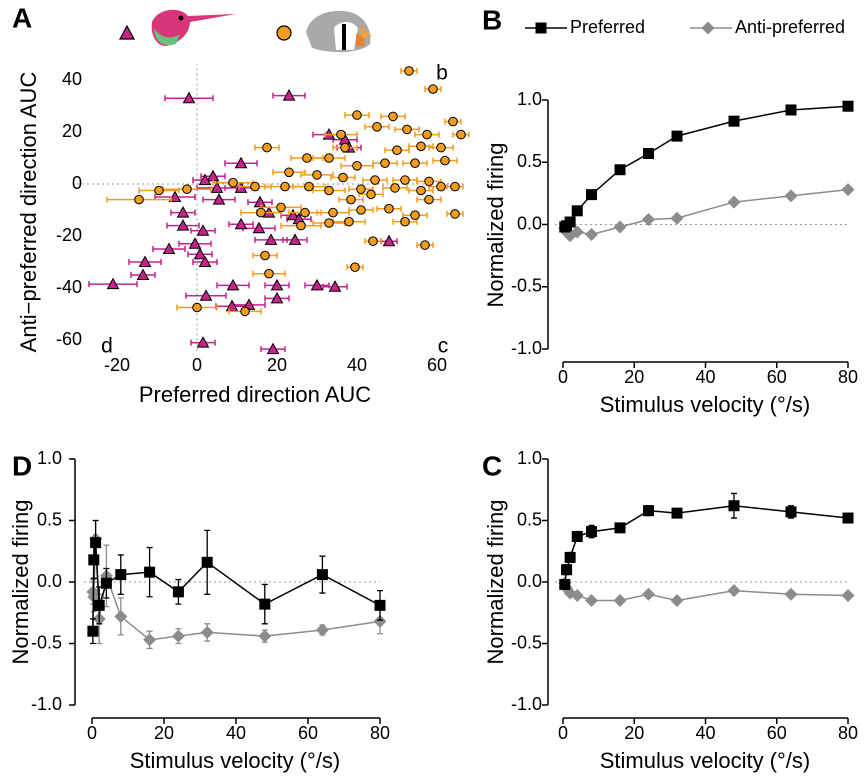 The image size is (867, 781). Describe the element at coordinates (69, 235) in the screenshot. I see `y-tick-label: -20` at that location.